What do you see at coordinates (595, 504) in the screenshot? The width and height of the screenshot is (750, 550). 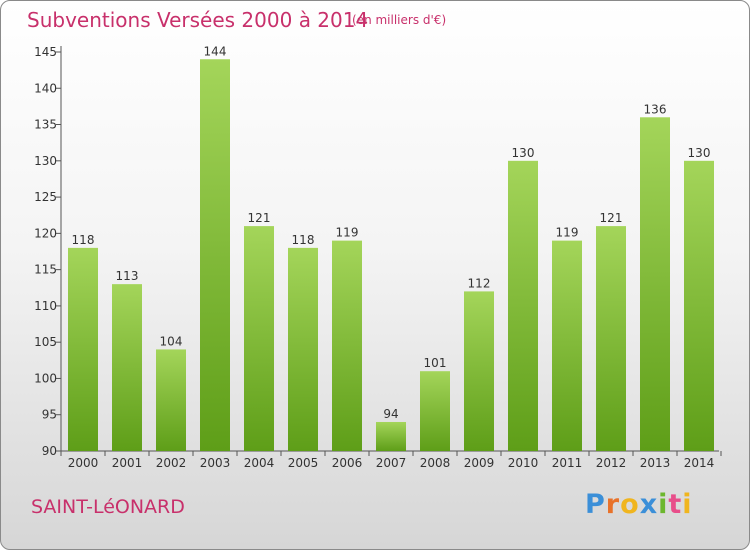 I see `logo-letter: P` at bounding box center [595, 504].